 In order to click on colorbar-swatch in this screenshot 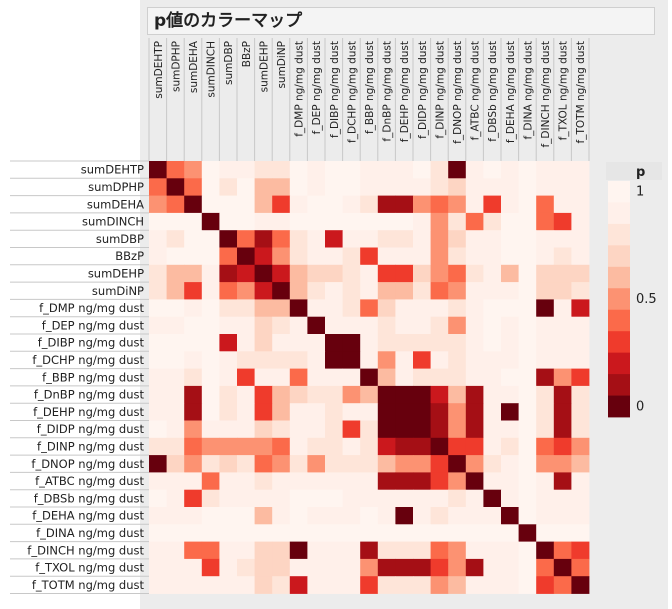, I will do `click(619, 192)`.